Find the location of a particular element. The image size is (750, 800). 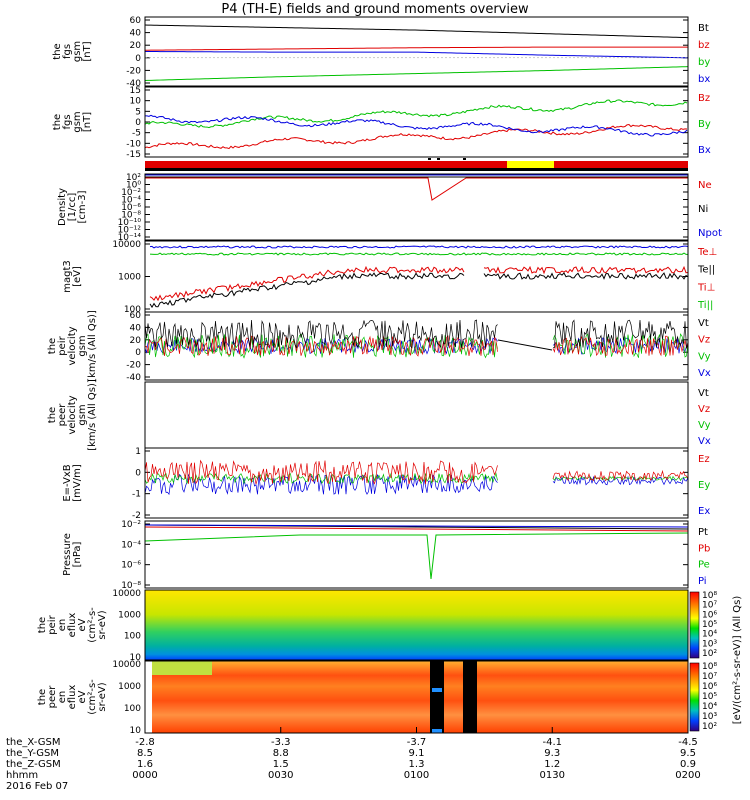

footer-value: -3.7 is located at coordinates (417, 742).